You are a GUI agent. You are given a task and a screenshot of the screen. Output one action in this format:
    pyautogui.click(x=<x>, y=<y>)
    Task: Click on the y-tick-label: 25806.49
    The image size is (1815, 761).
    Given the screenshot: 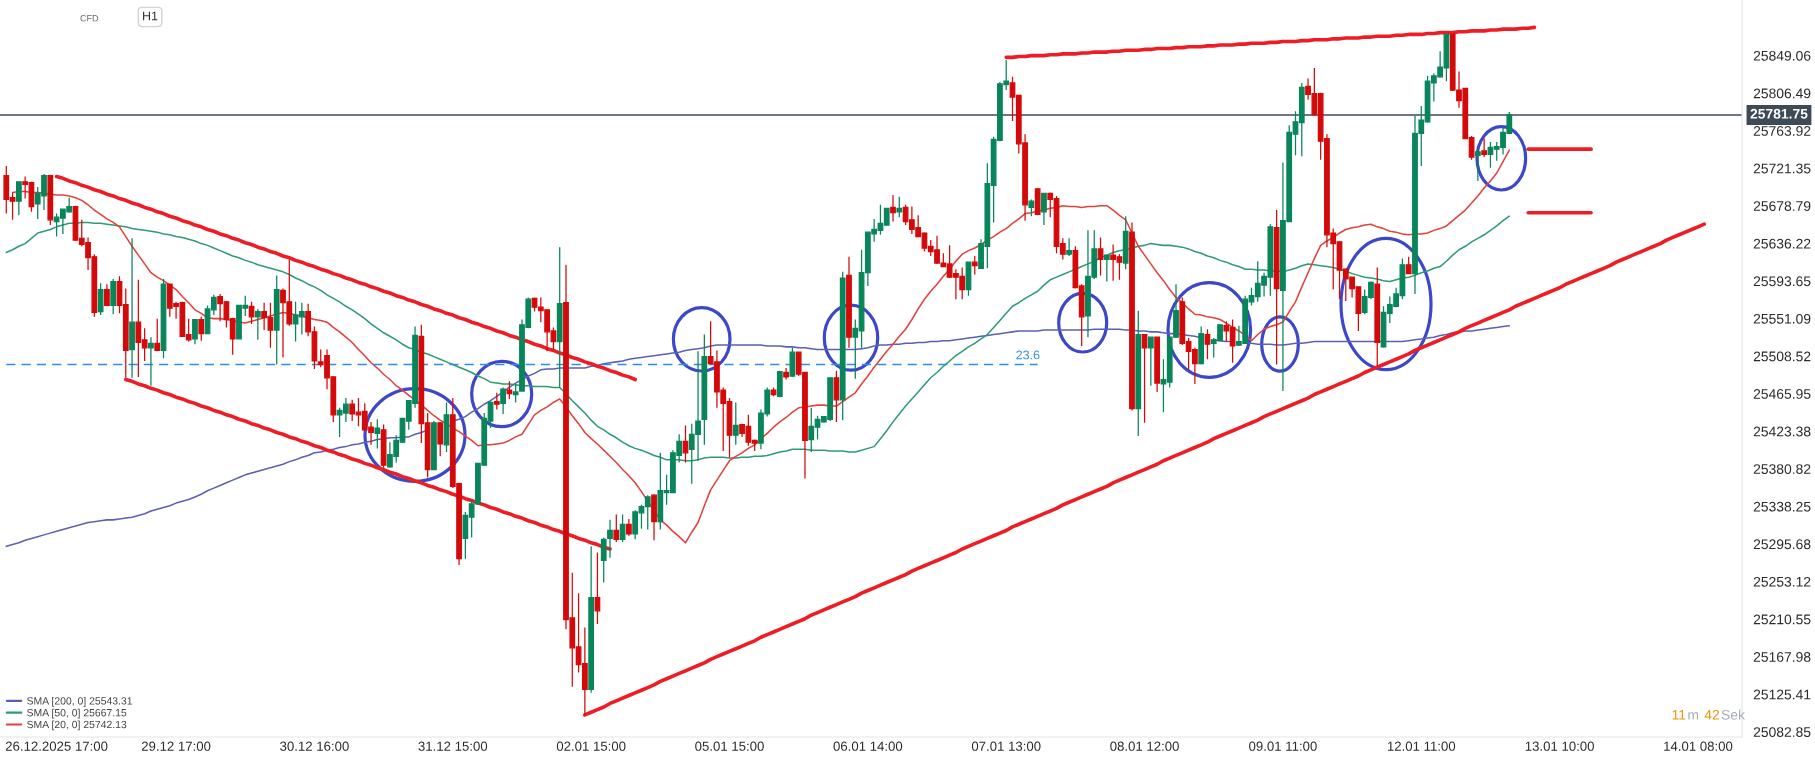 What is the action you would take?
    pyautogui.click(x=1782, y=93)
    